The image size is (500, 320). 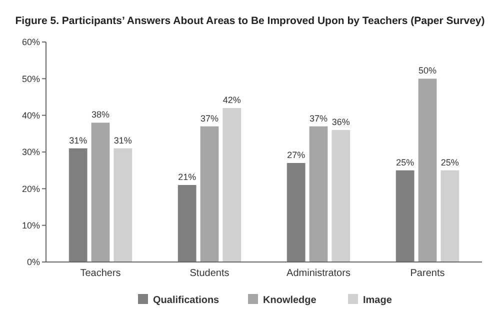 What do you see at coordinates (250, 21) in the screenshot?
I see `chart-title: Figure 5. Participants’ Answers About Areas to Be Improved Upon by Teachers (Paper Survey)` at bounding box center [250, 21].